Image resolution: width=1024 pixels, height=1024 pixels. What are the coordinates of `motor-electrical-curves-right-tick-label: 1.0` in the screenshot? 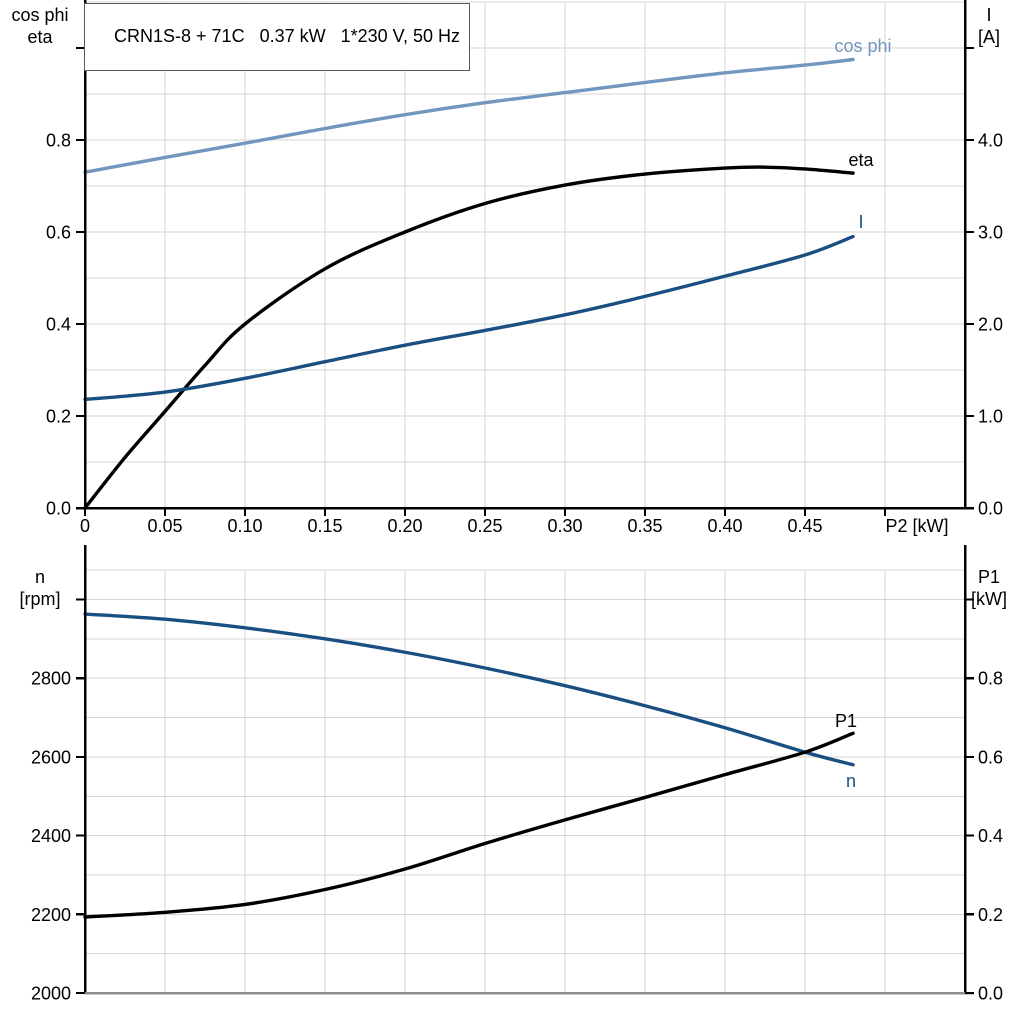 It's located at (990, 417).